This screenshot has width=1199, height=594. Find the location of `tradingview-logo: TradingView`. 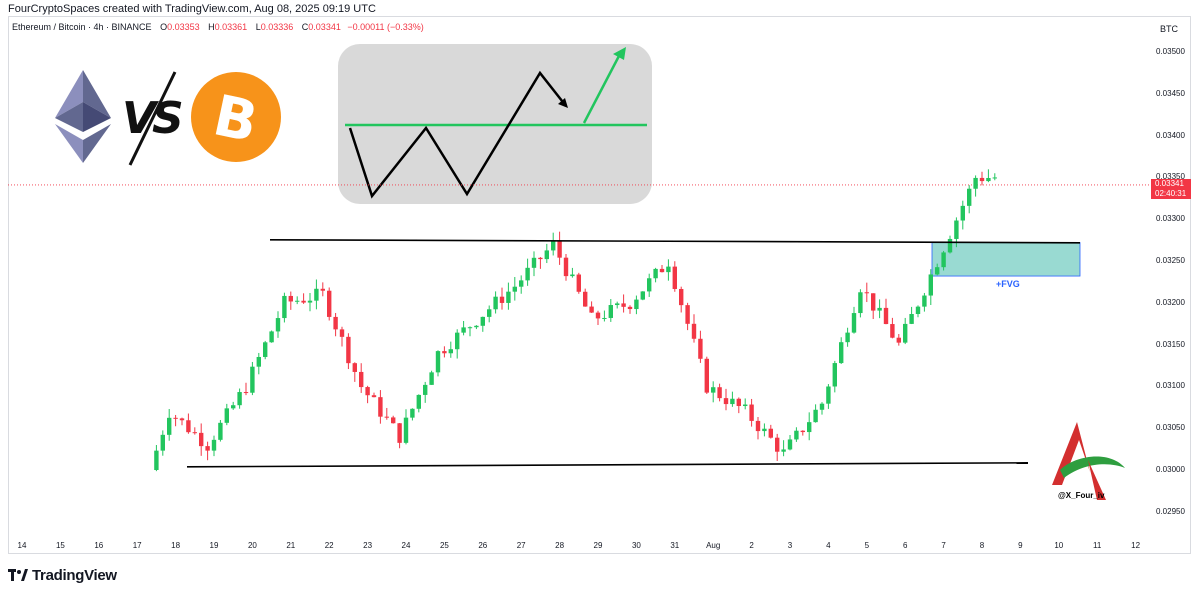

tradingview-logo: TradingView is located at coordinates (62, 575).